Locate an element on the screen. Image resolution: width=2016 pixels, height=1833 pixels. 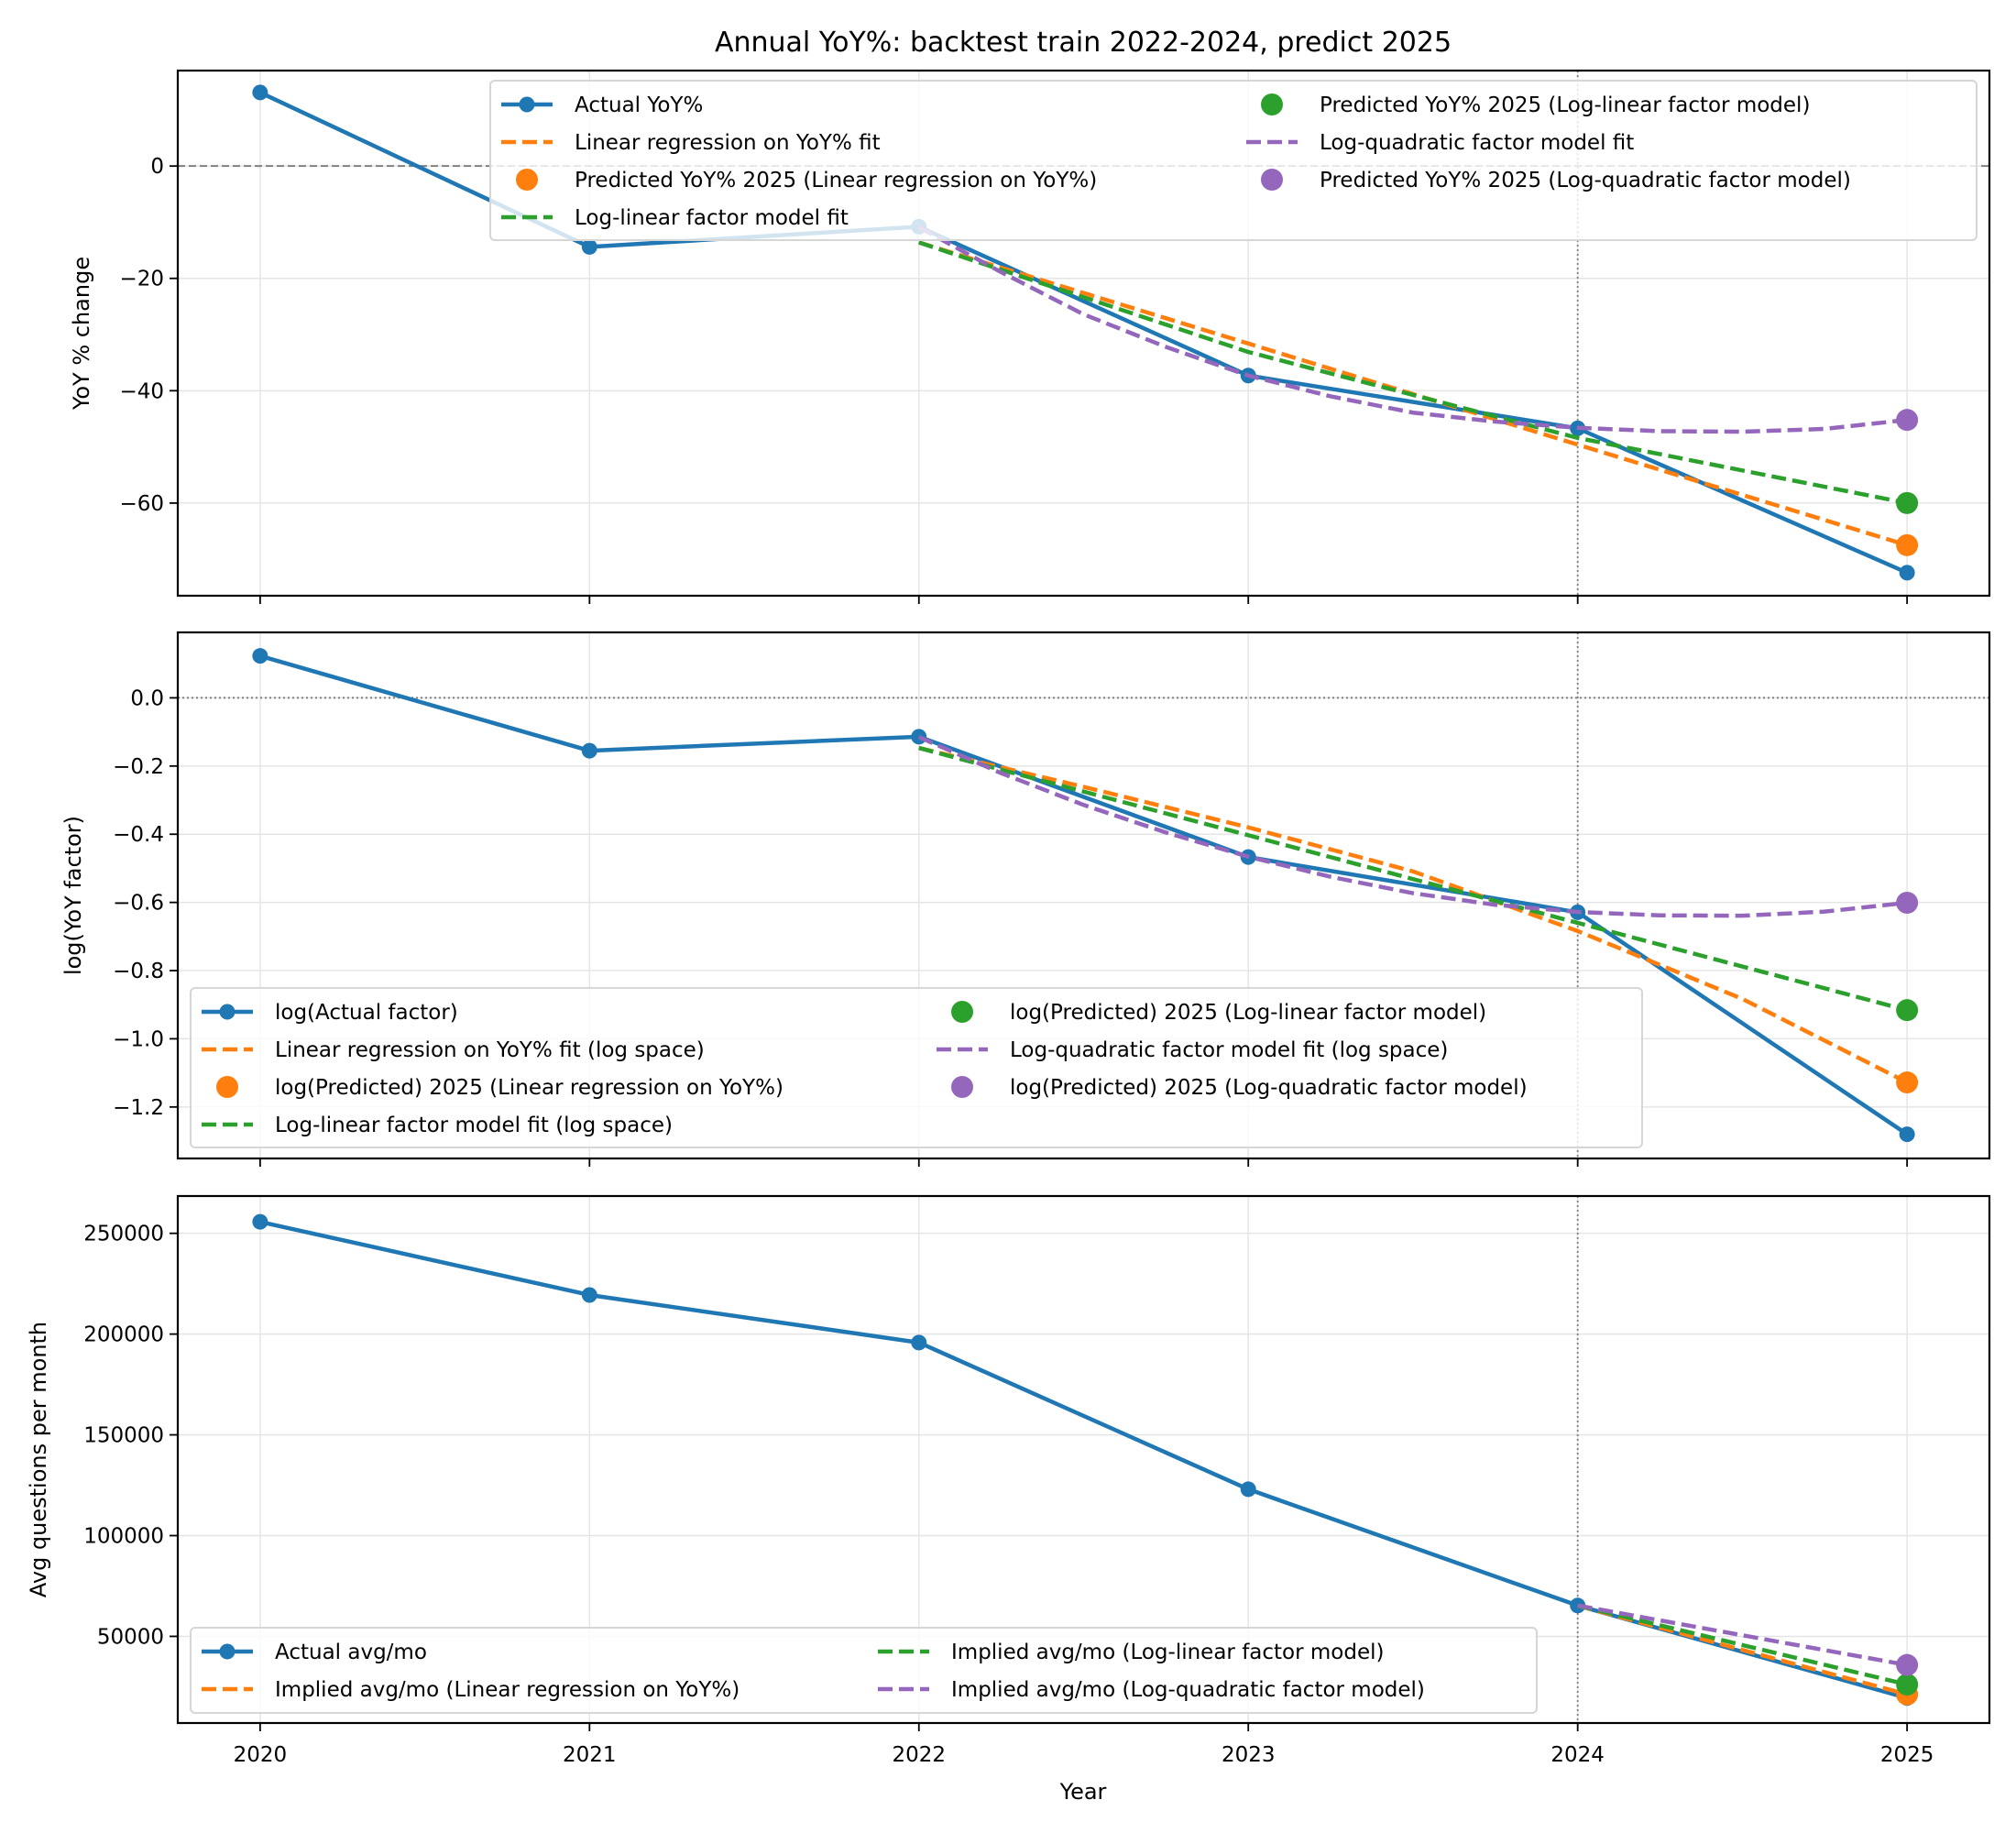
legend-item-loglinear-dash: Log-linear factor model fit is located at coordinates (675, 218).